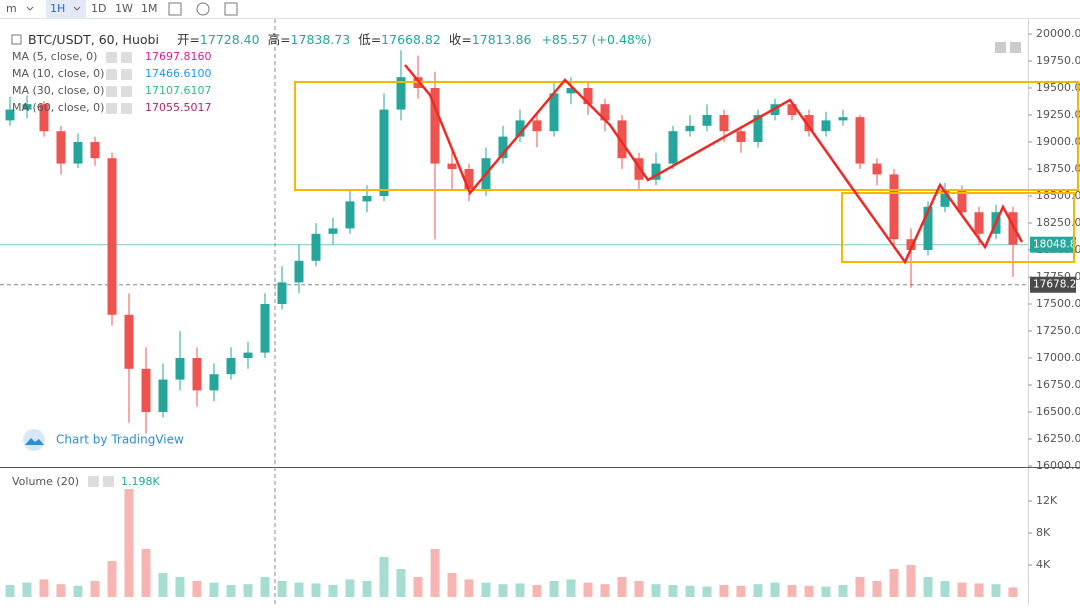 Image resolution: width=1080 pixels, height=609 pixels. I want to click on snapshot-icon, so click(231, 9).